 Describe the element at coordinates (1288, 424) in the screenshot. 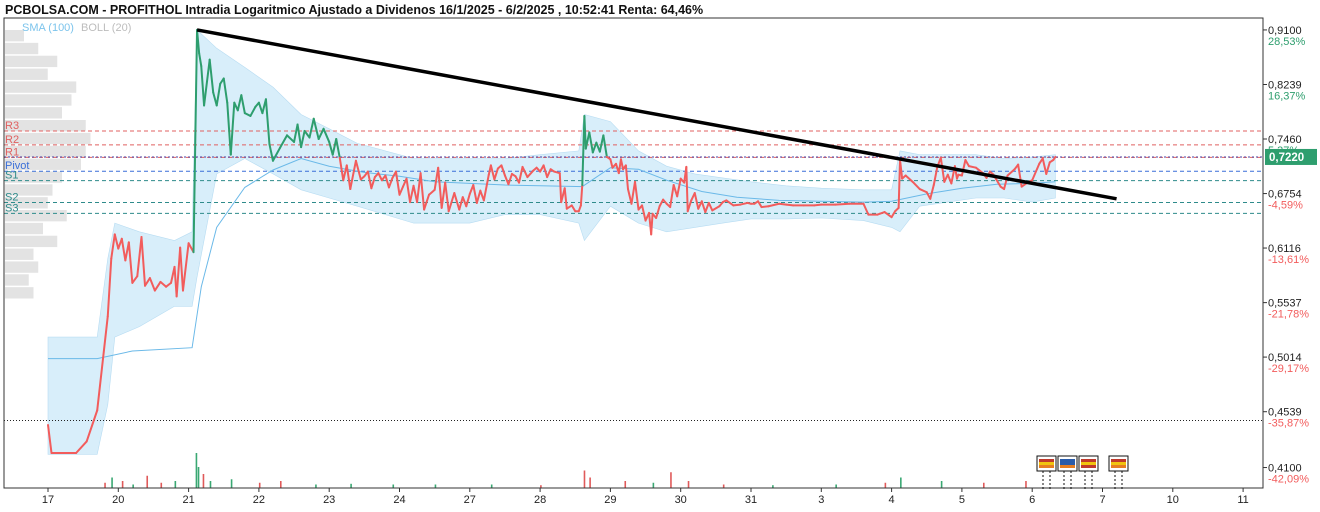

I see `y-tick-percent: -35,87%` at that location.